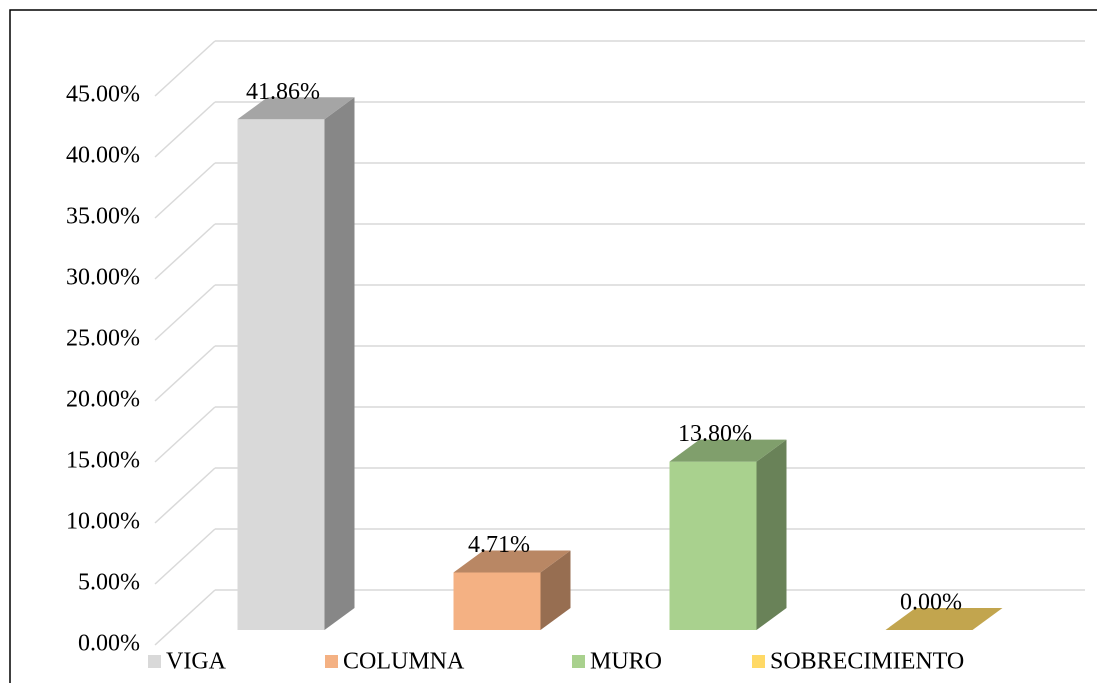 The width and height of the screenshot is (1097, 683). What do you see at coordinates (867, 662) in the screenshot?
I see `legend-label: SOBRECIMIENTO` at bounding box center [867, 662].